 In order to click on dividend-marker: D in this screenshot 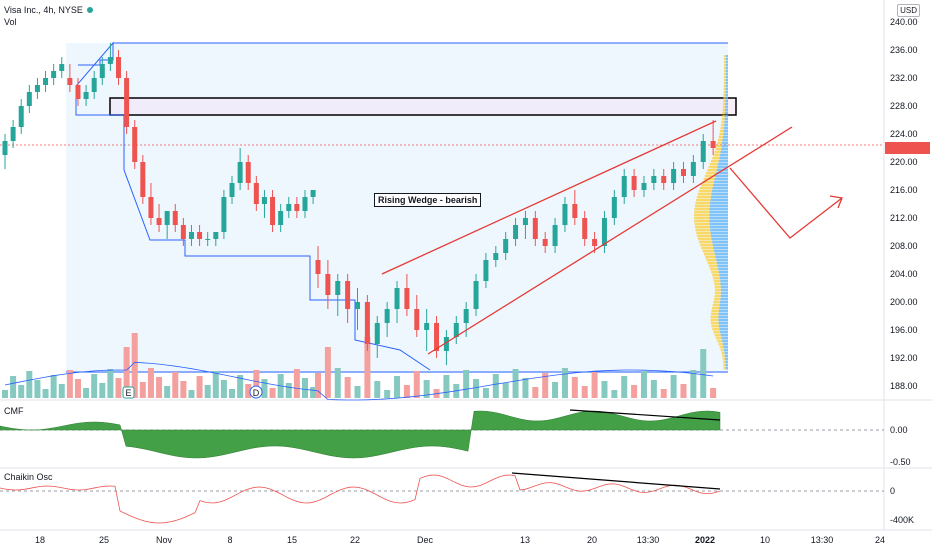, I will do `click(256, 392)`.